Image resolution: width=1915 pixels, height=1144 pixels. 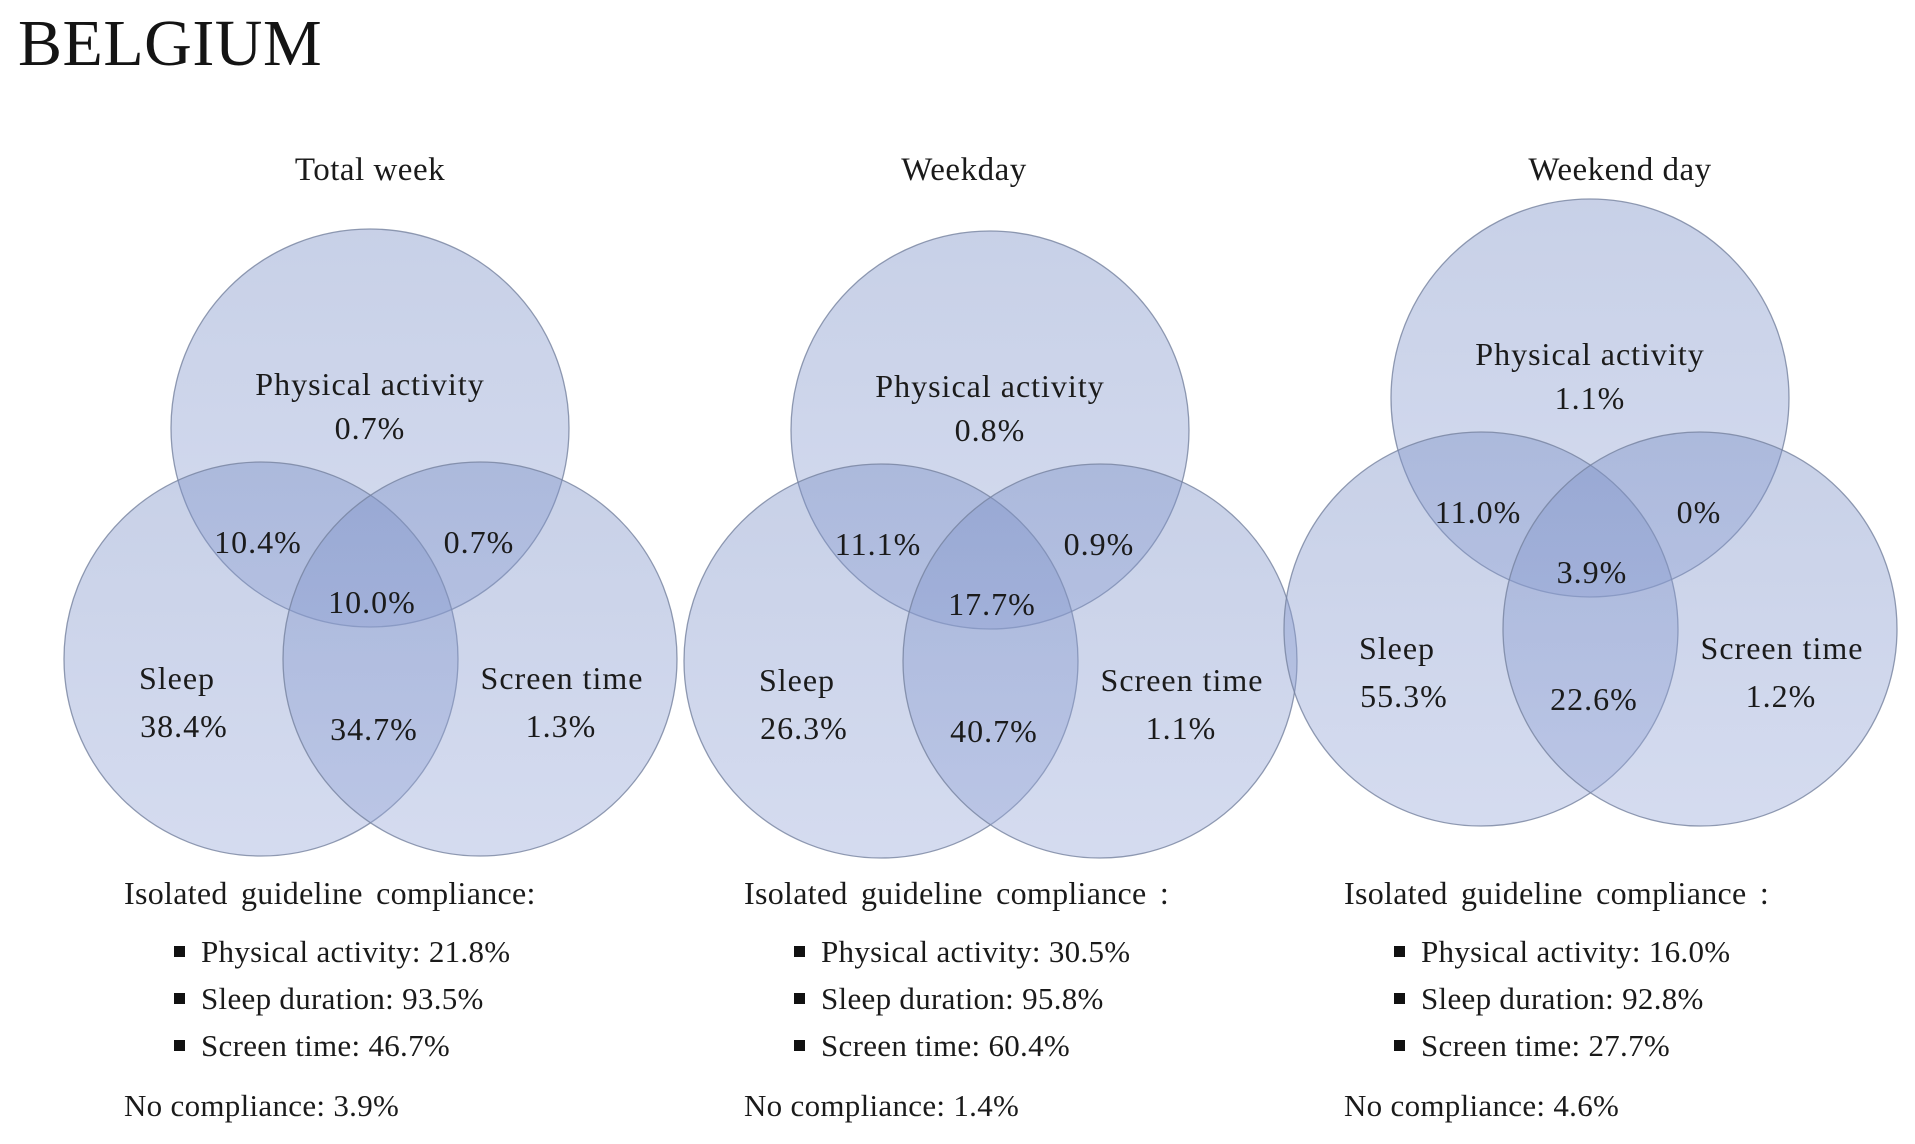 I want to click on physical-activity-value: 0.8%, so click(x=990, y=430).